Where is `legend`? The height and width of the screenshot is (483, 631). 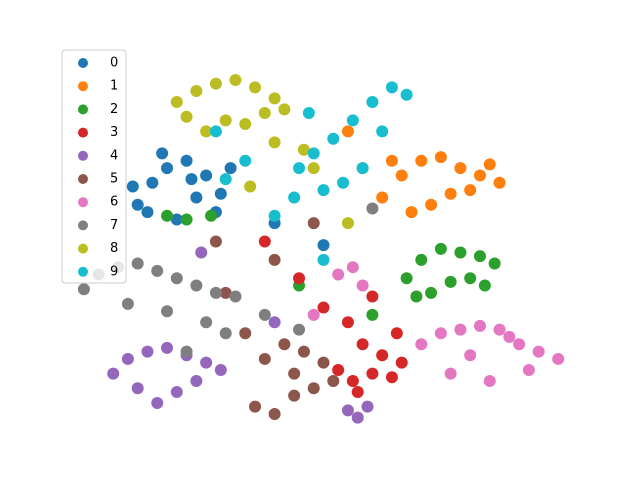 legend is located at coordinates (94, 166).